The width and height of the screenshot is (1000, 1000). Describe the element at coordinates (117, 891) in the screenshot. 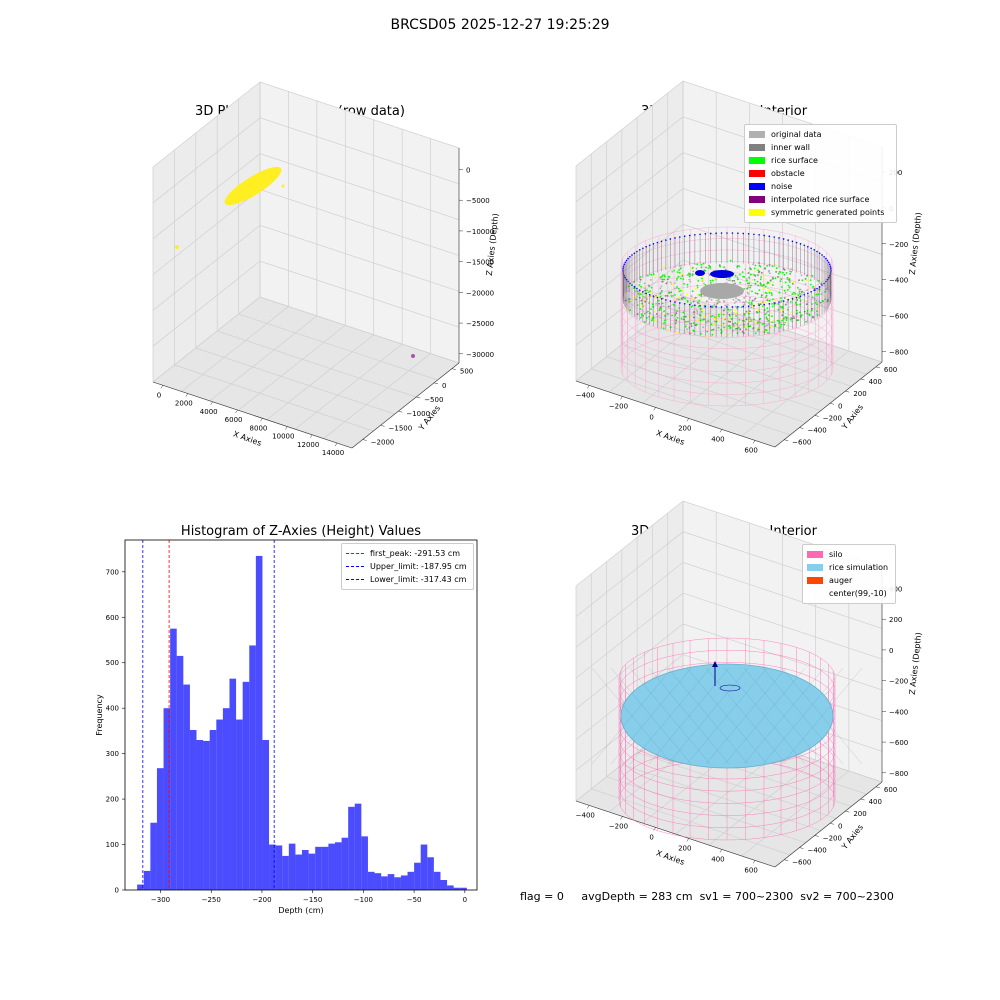

I see `histogram-y-tick-label: 0` at that location.